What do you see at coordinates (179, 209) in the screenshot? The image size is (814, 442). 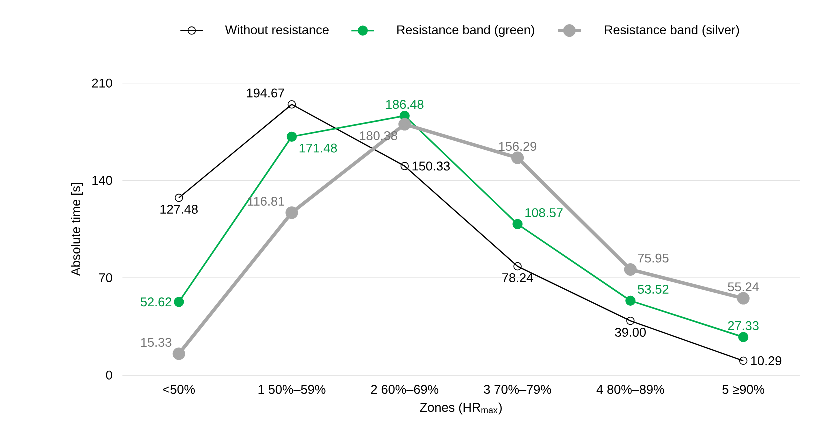 I see `data-label: 127.48` at bounding box center [179, 209].